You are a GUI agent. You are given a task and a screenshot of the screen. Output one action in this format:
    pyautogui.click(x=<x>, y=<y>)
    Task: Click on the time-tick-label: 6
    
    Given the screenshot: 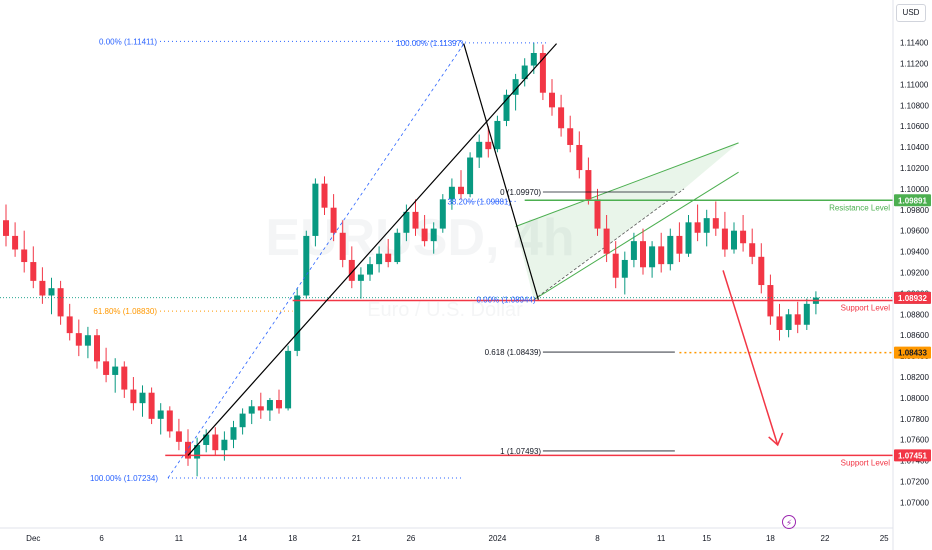 What is the action you would take?
    pyautogui.click(x=101, y=538)
    